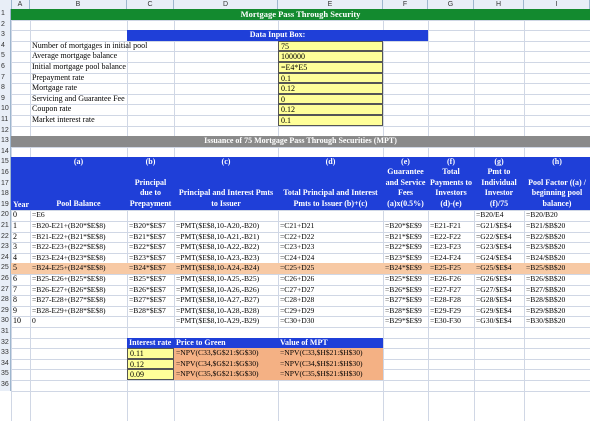  I want to click on table-cell-e: =B25*$E$9, so click(403, 278).